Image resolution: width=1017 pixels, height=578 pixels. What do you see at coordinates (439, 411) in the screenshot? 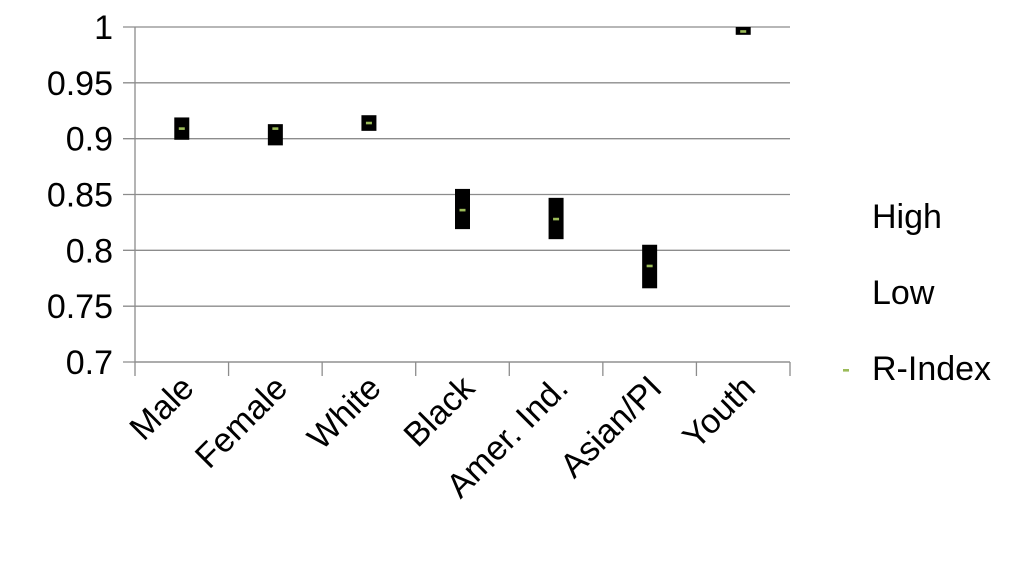
I see `x-tick-label: Black` at bounding box center [439, 411].